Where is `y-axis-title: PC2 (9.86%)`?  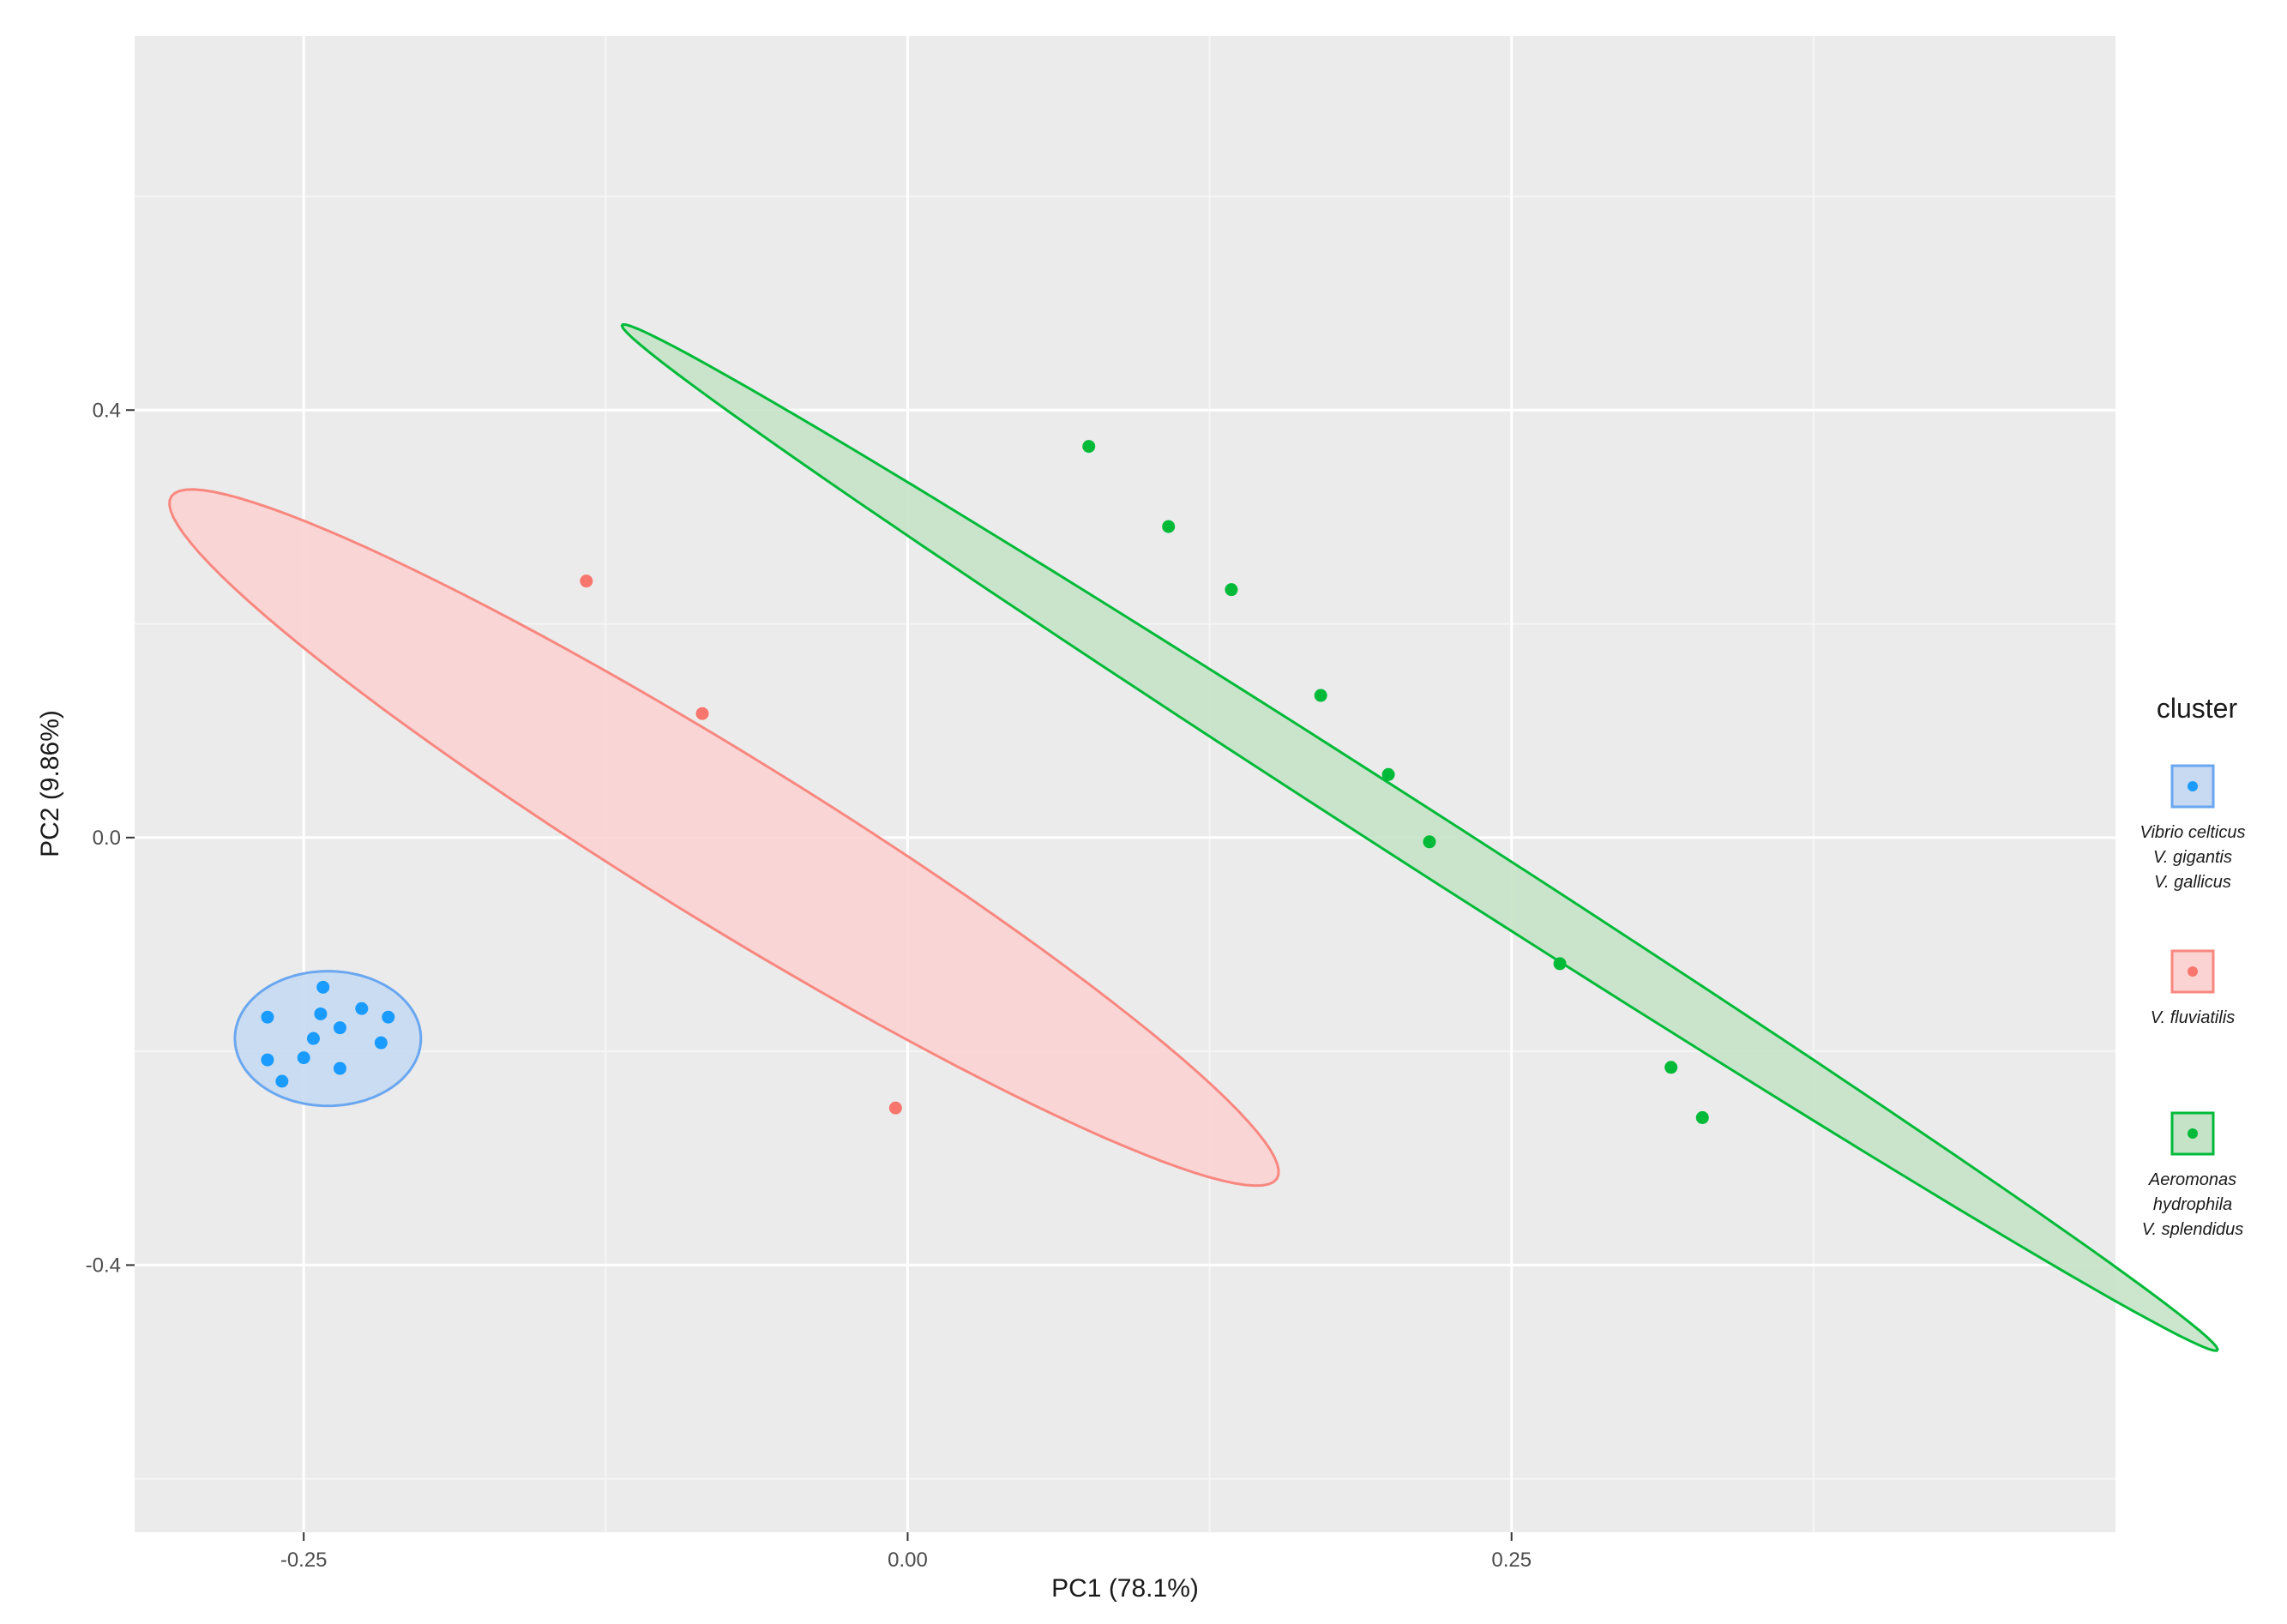 y-axis-title: PC2 (9.86%) is located at coordinates (50, 783).